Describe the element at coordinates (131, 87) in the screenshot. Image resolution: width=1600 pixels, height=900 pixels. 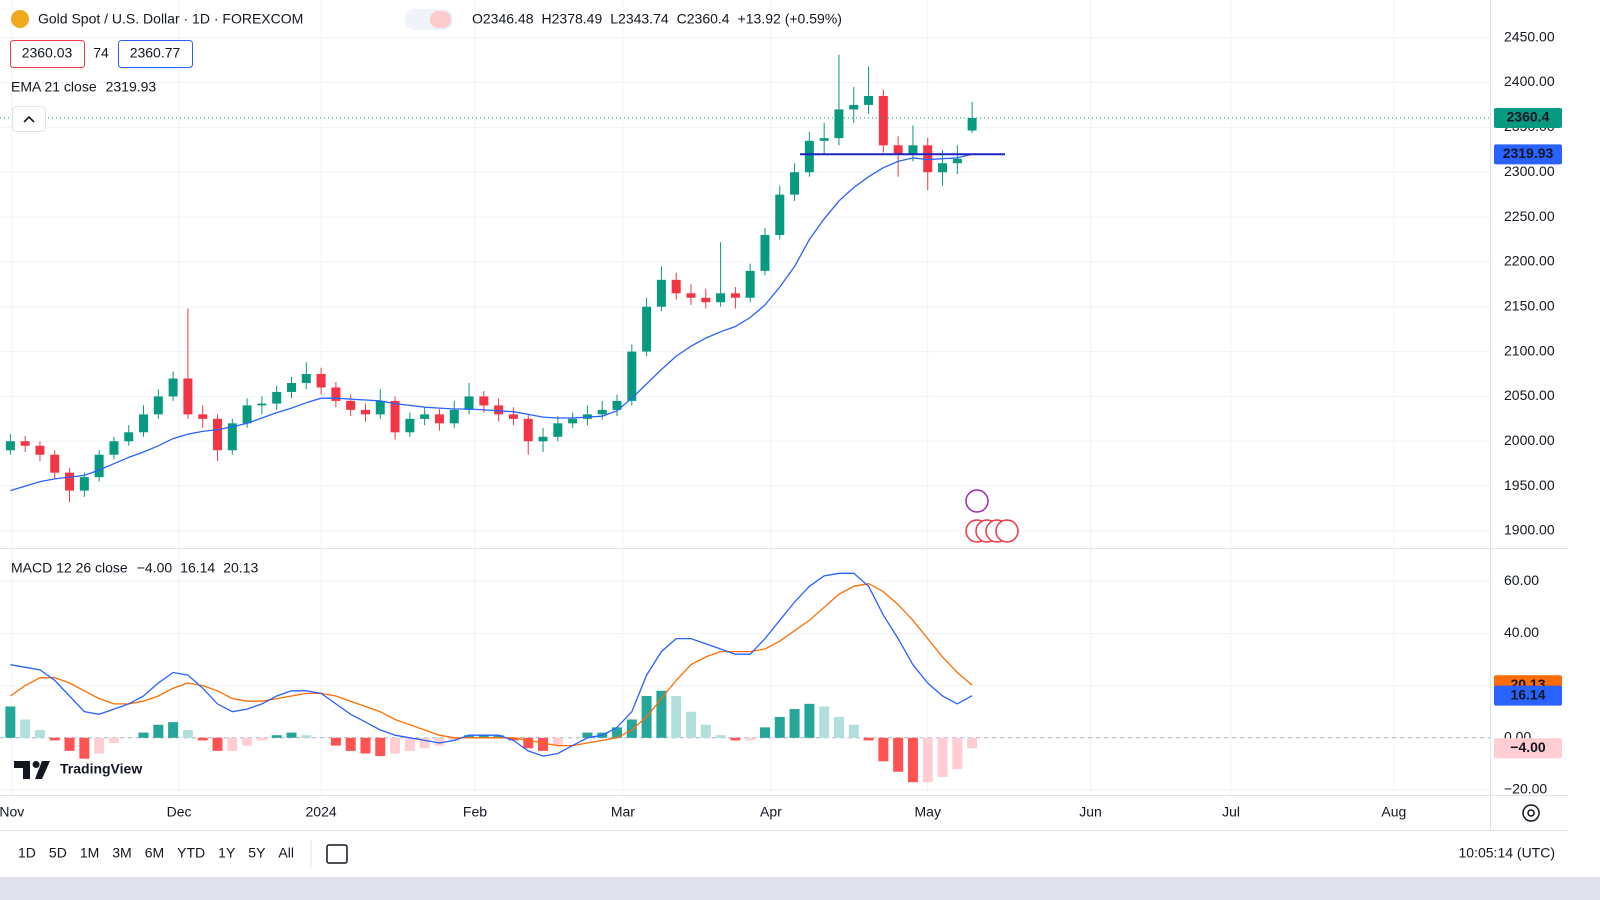
I see `ema-legend-value: 2319.93` at that location.